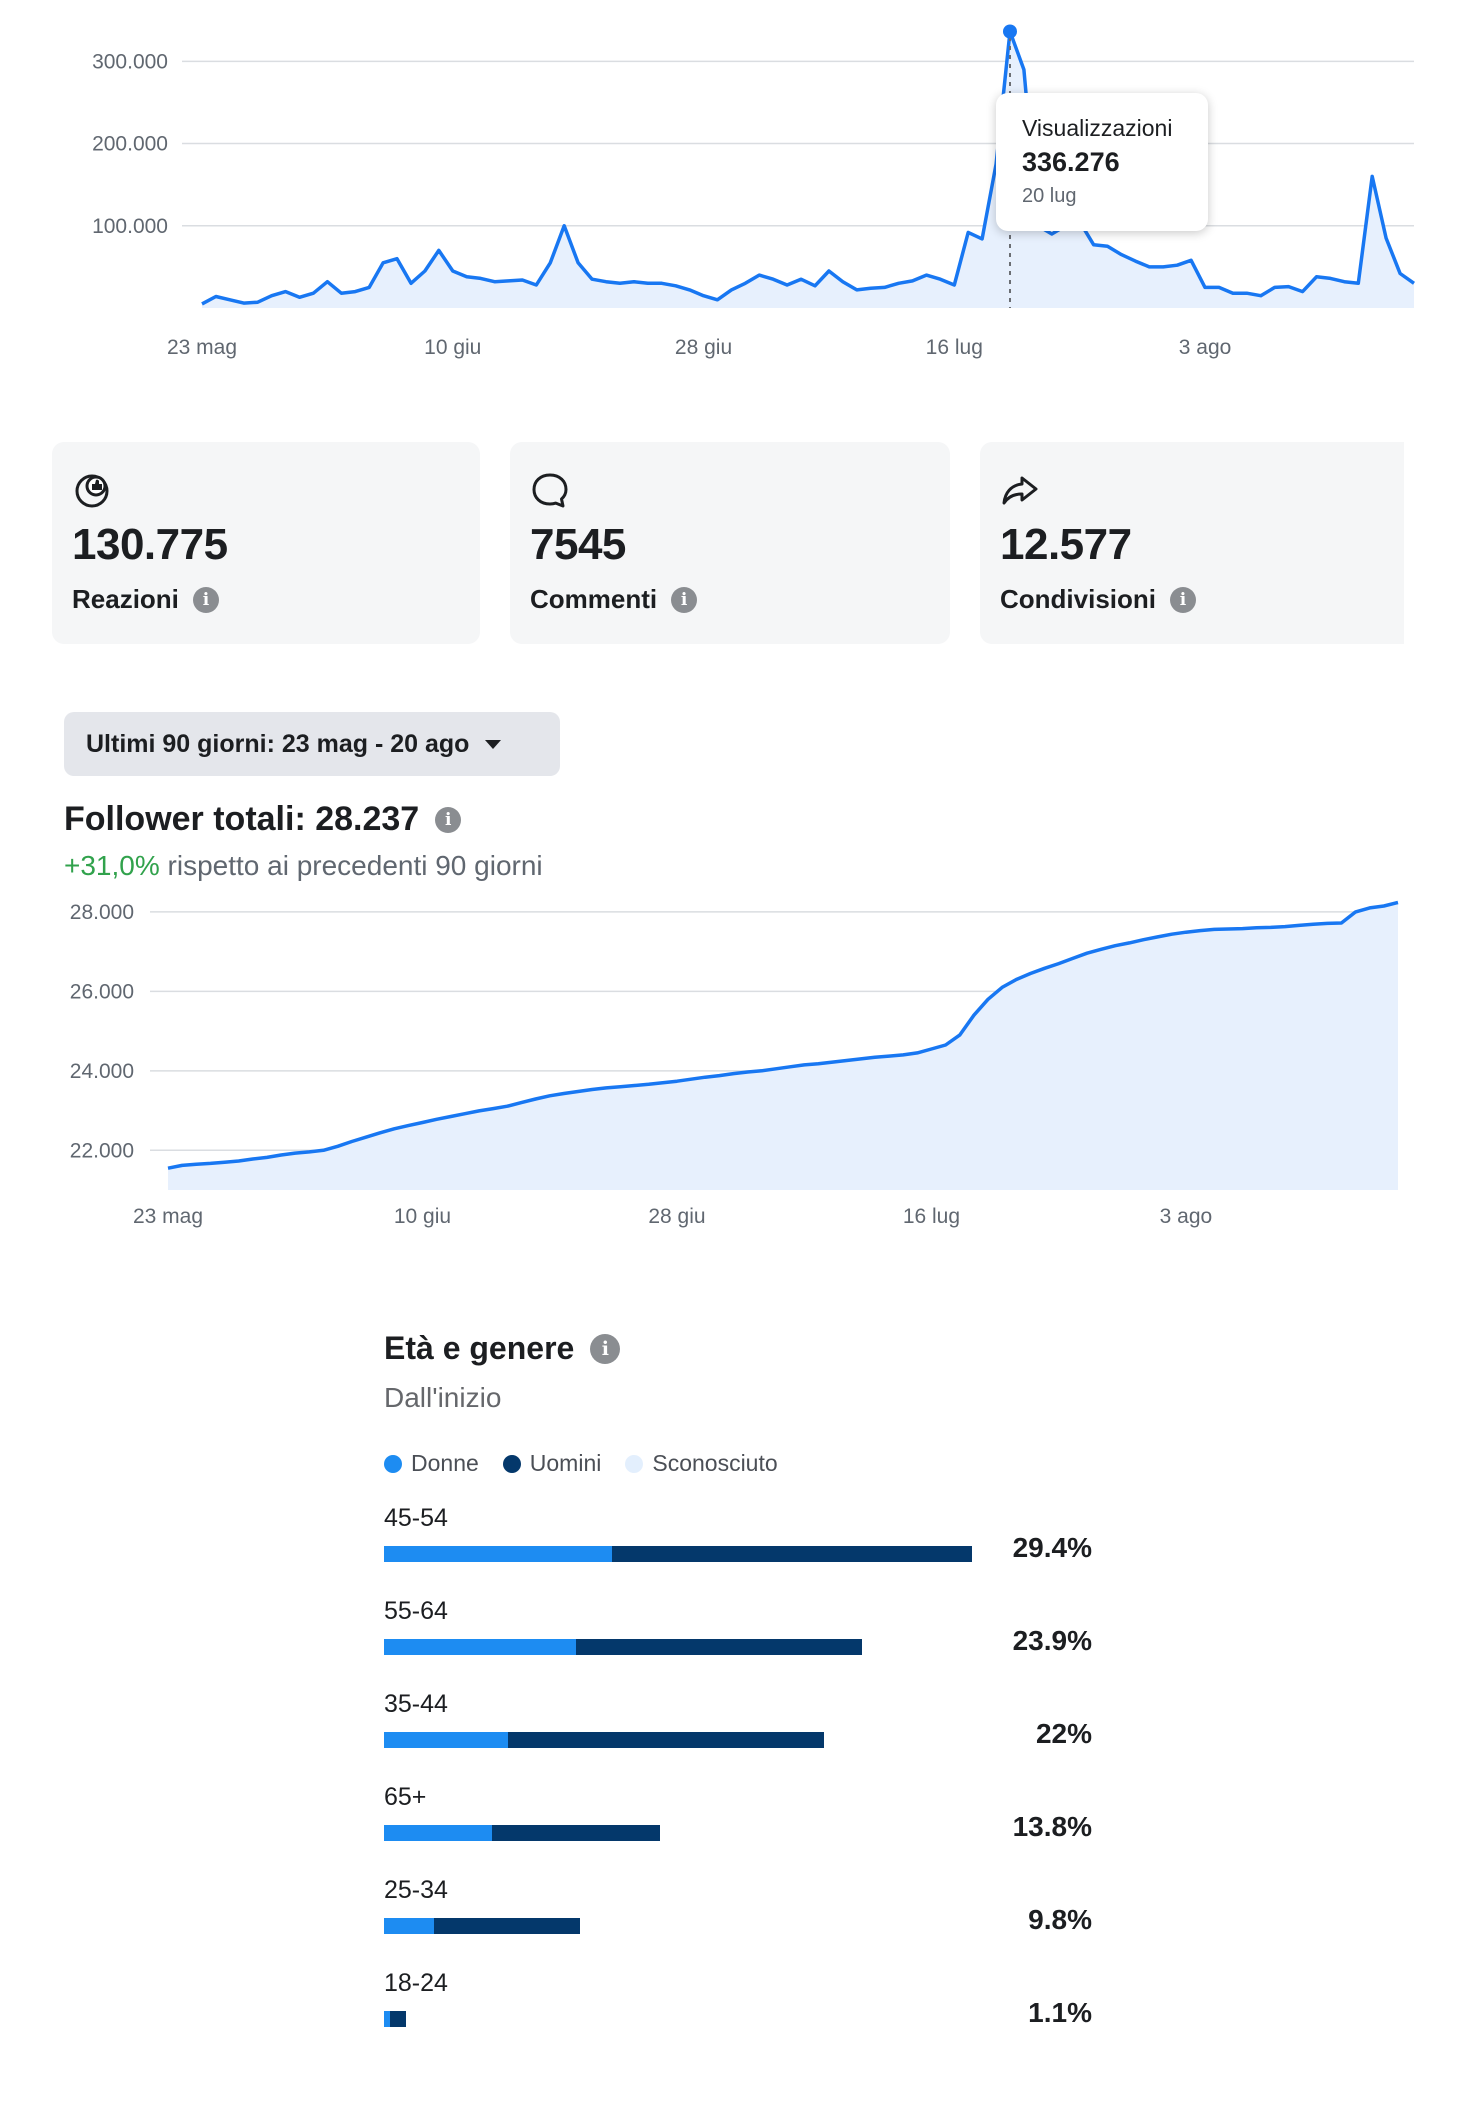  Describe the element at coordinates (1049, 196) in the screenshot. I see `tooltip-date: 20 lug` at that location.